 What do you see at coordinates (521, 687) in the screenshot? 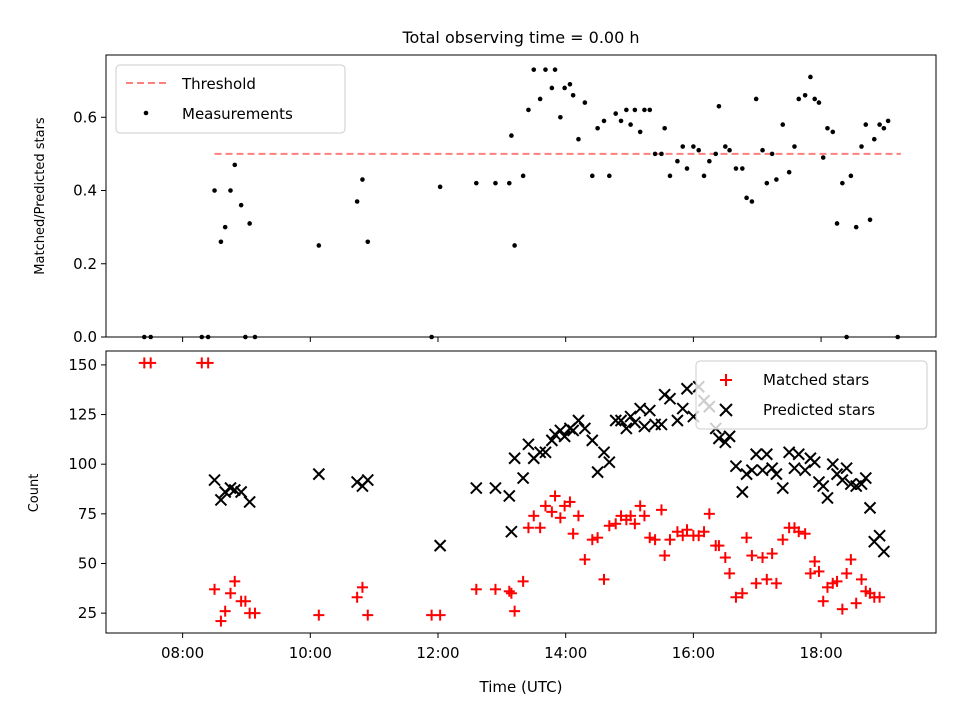
I see `time-x-axis-label: Time (UTC)` at bounding box center [521, 687].